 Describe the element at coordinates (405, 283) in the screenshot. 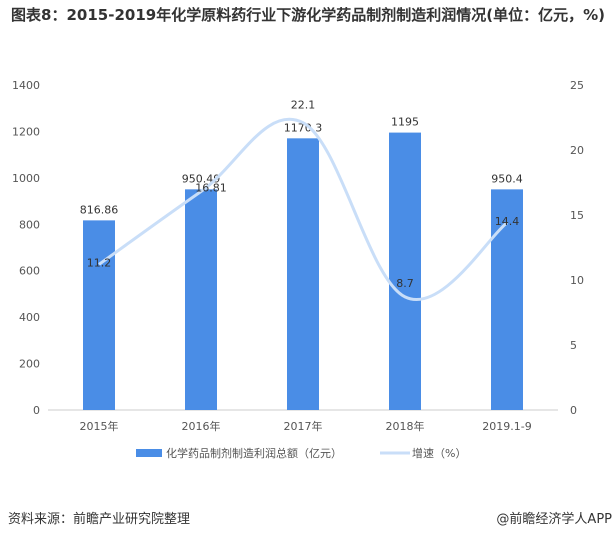

I see `line-label: 8.7` at that location.